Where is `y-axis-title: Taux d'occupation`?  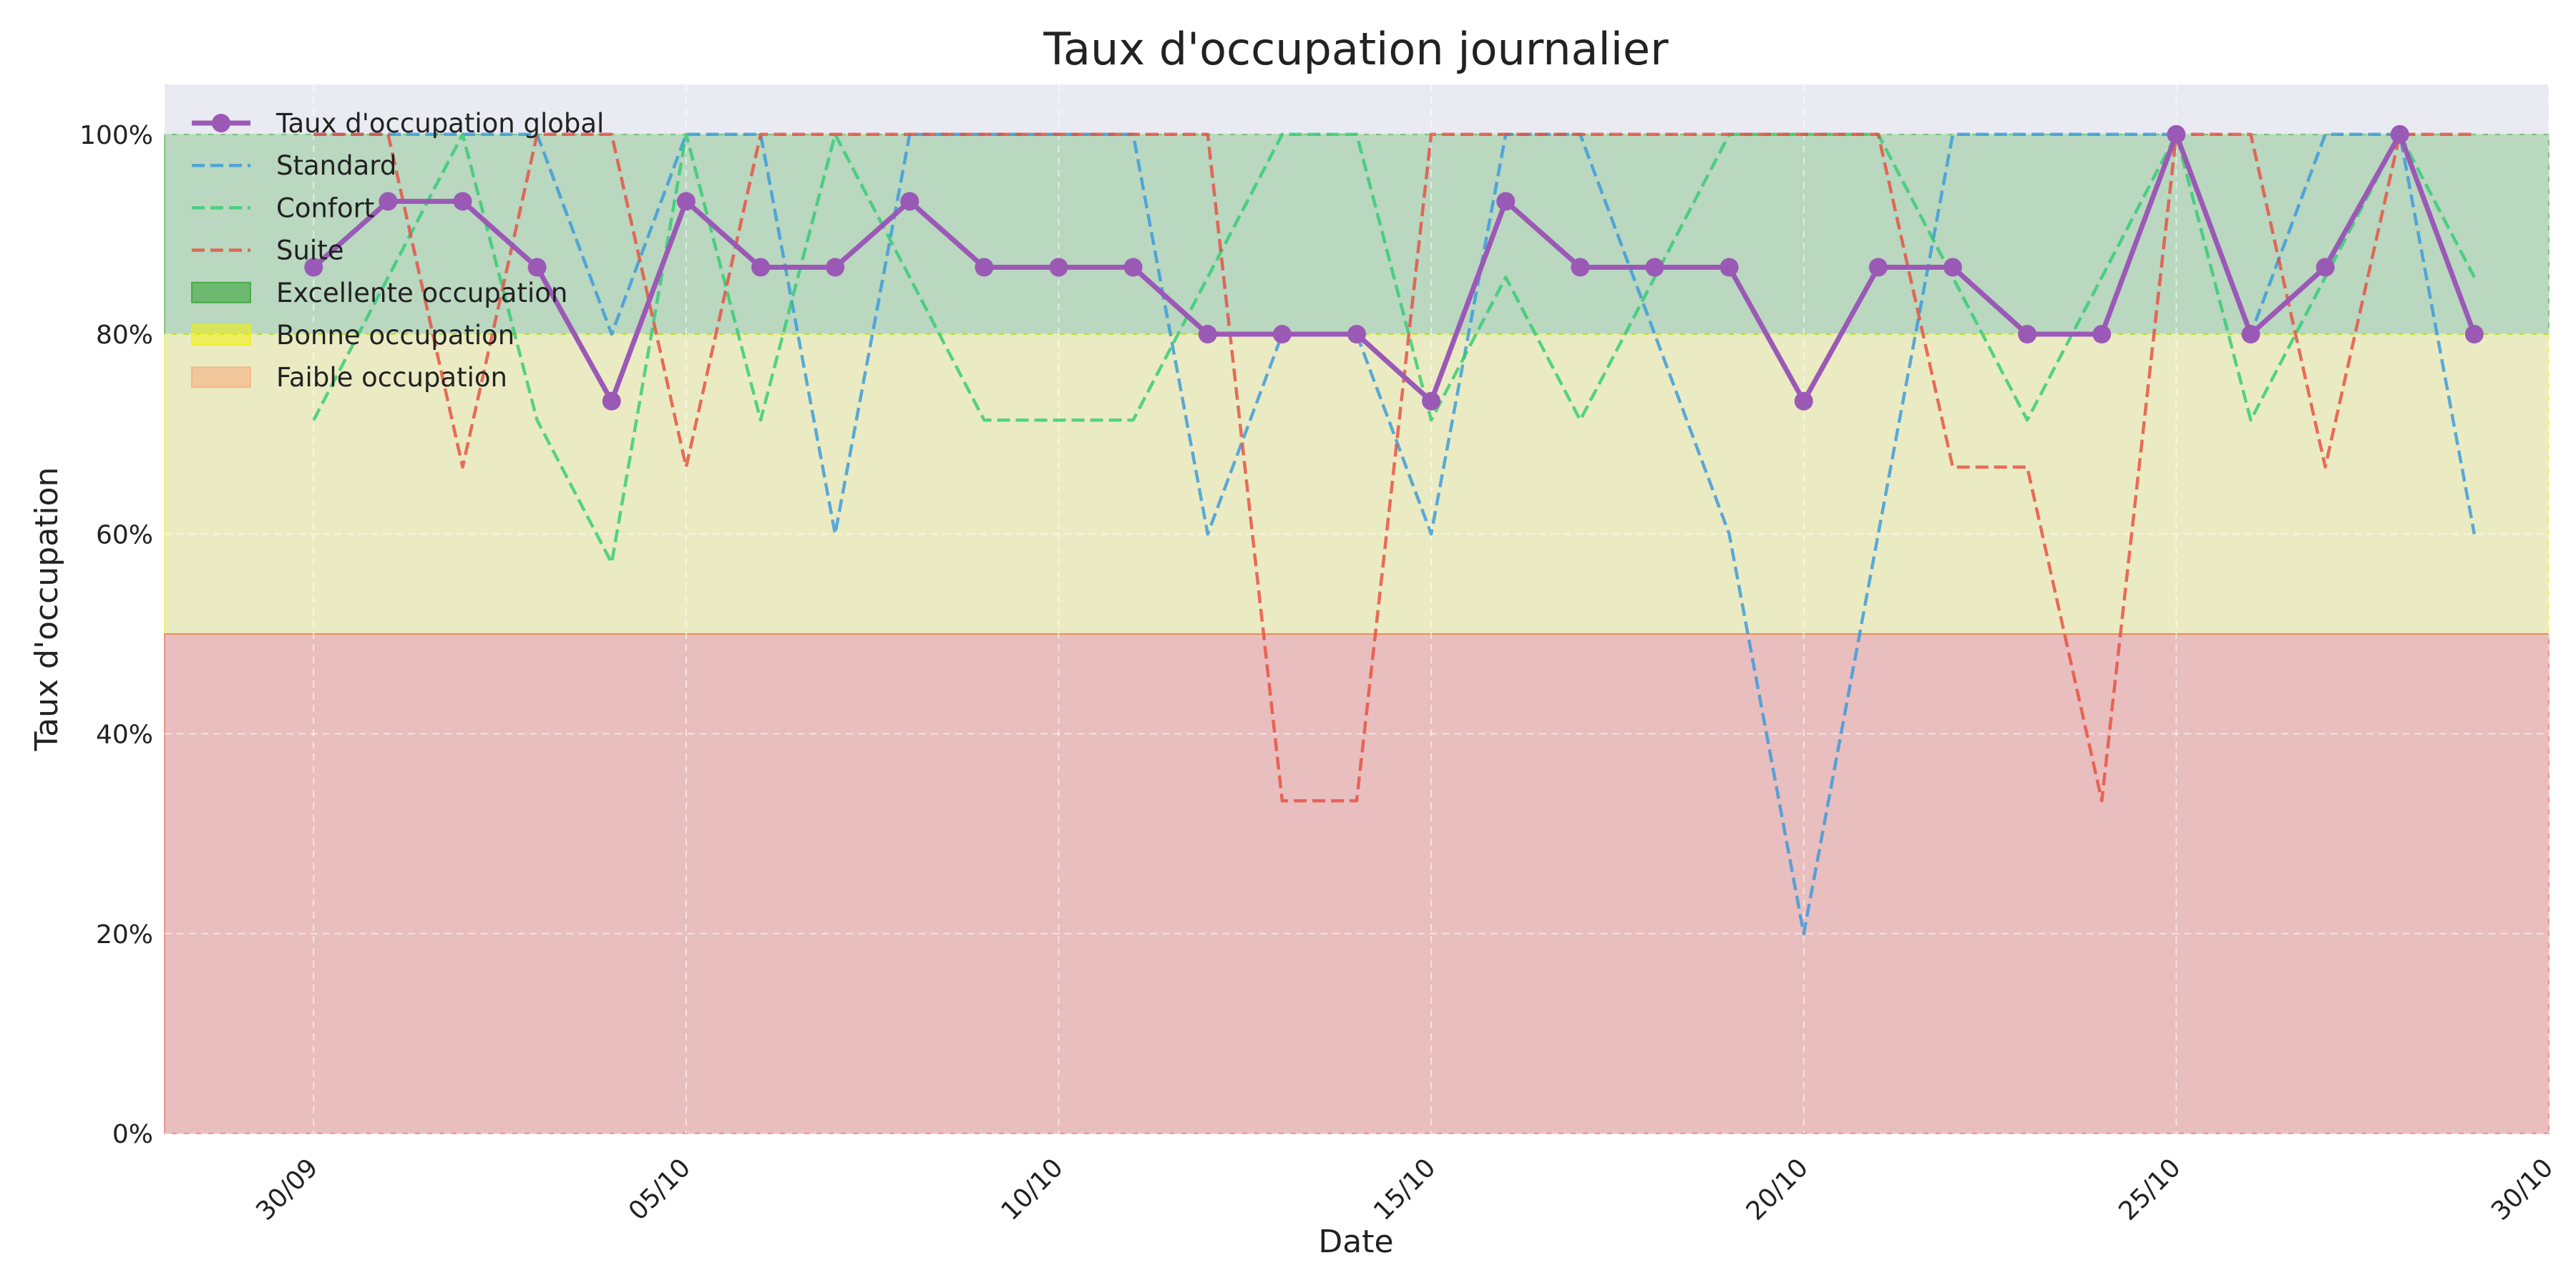
y-axis-title: Taux d'occupation is located at coordinates (47, 609).